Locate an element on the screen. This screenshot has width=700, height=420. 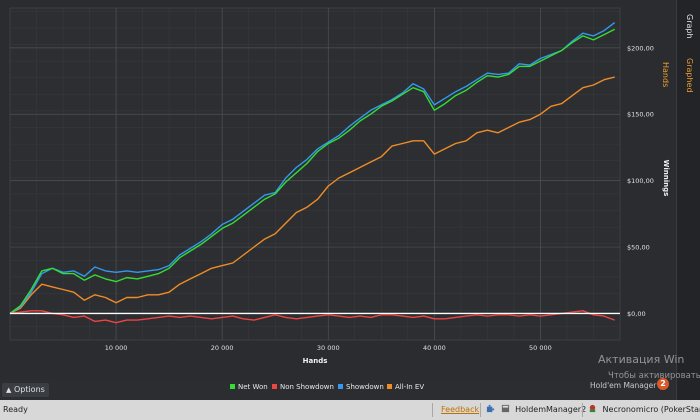
legend-item-net-won: Net Won is located at coordinates (249, 387).